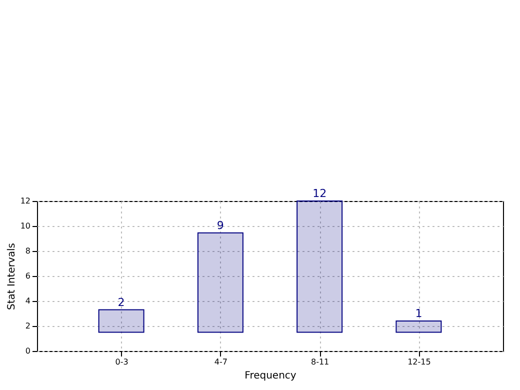  I want to click on x-tick-label: 4-7, so click(221, 362).